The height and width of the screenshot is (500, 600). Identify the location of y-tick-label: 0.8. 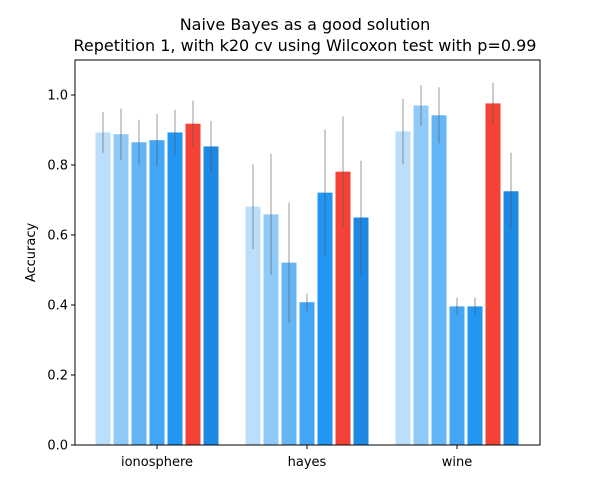
(57, 166).